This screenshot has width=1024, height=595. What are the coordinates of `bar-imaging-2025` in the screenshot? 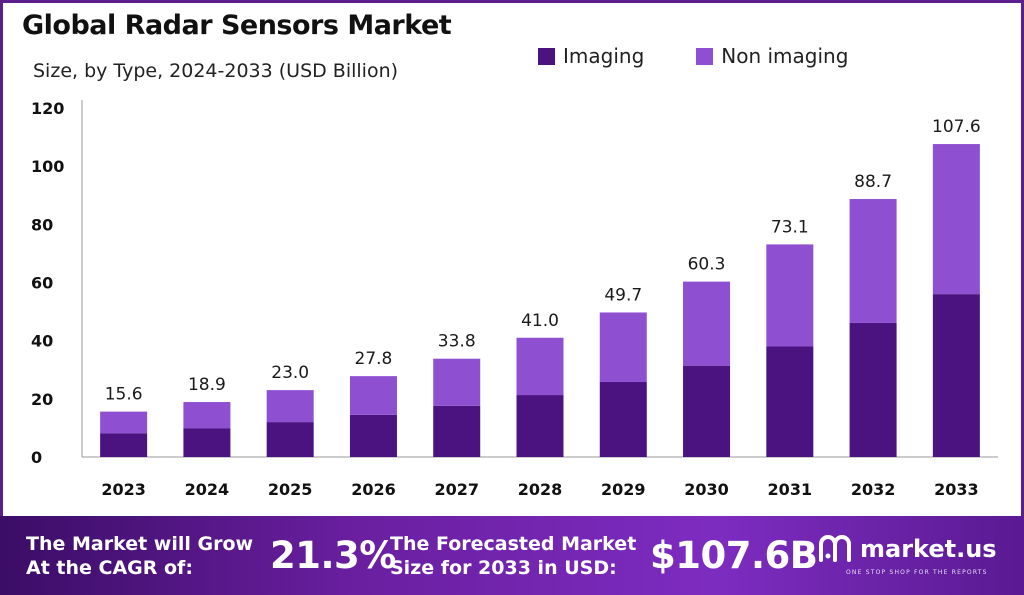 It's located at (290, 439).